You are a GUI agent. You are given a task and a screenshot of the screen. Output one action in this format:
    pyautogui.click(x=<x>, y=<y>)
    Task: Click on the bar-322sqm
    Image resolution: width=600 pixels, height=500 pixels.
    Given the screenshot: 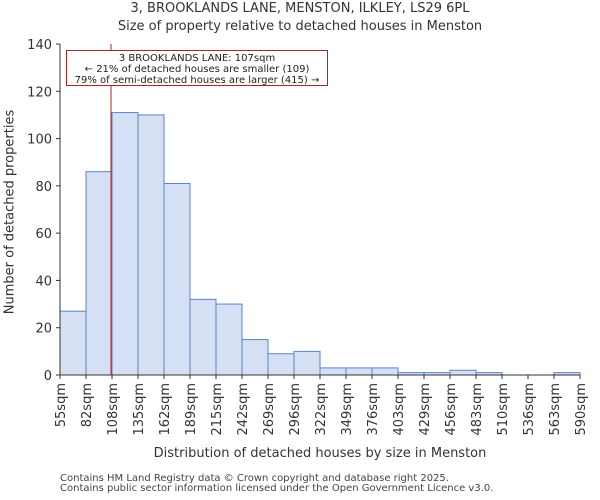 What is the action you would take?
    pyautogui.click(x=333, y=371)
    